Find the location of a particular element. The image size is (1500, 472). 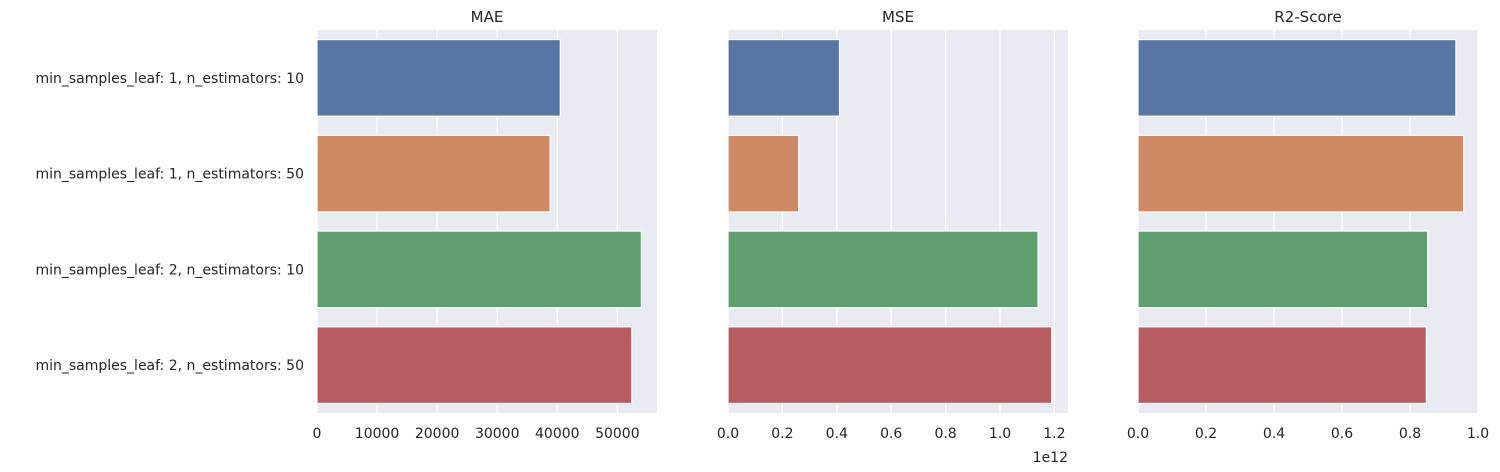

panel-title: R2-Score is located at coordinates (1307, 17).